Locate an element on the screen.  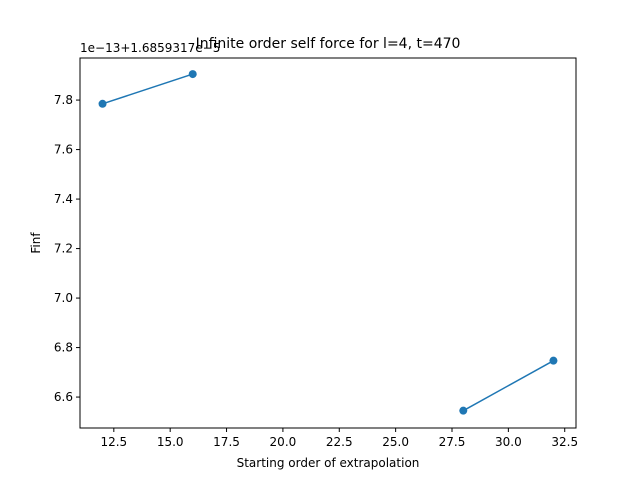
chart-title: Infinite order self force for l=4, t=470 is located at coordinates (328, 44).